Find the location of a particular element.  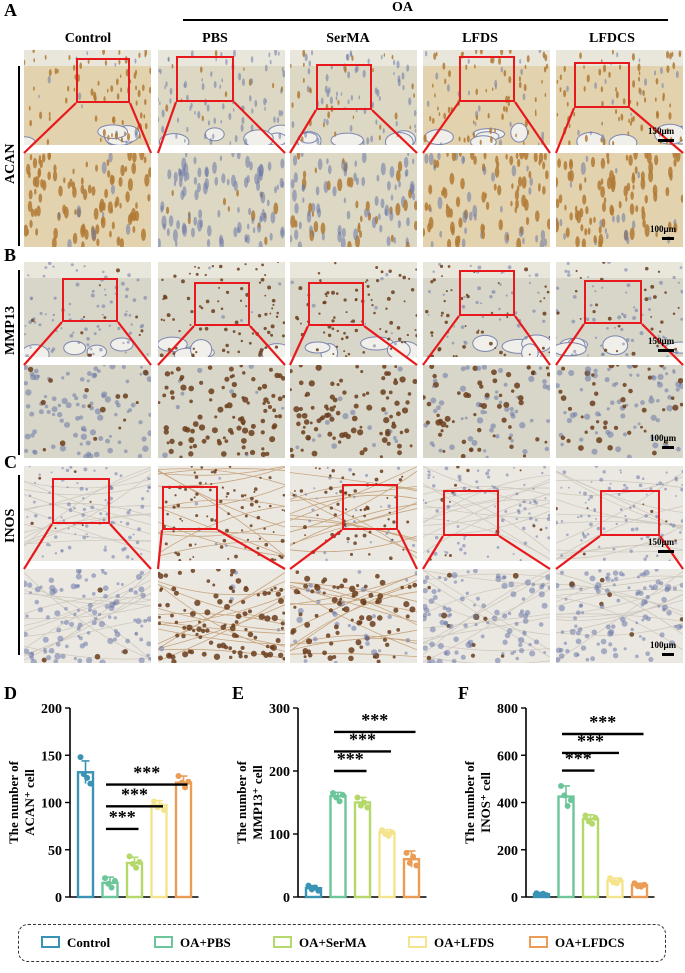

legend-label-control: Control is located at coordinates (89, 942).